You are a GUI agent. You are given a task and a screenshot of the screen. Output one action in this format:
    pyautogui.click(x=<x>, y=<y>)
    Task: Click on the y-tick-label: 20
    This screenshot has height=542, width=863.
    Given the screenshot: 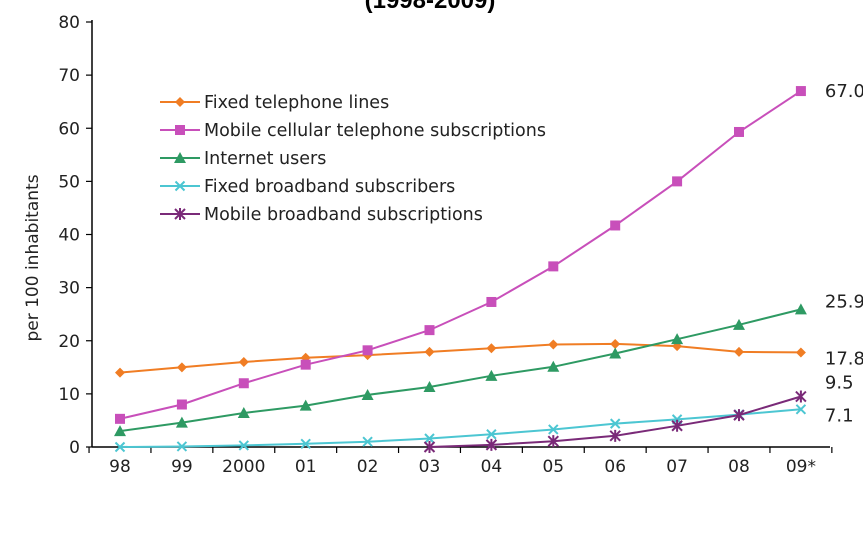 What is the action you would take?
    pyautogui.click(x=69, y=342)
    